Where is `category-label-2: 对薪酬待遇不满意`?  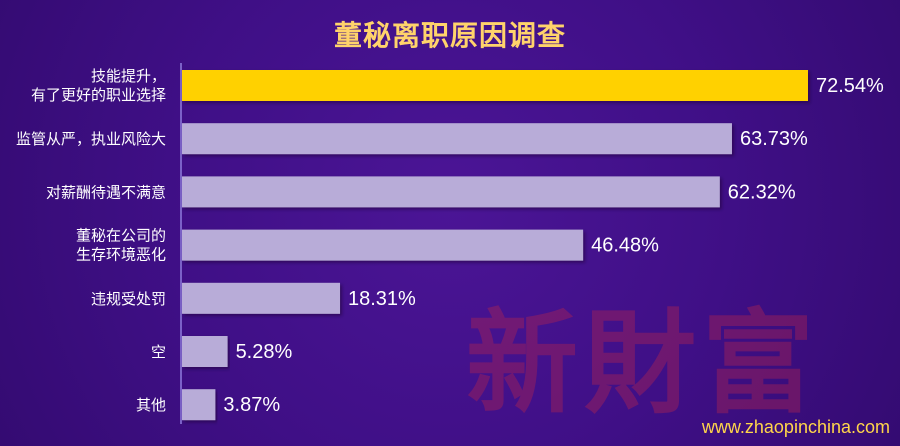
category-label-2: 对薪酬待遇不满意 is located at coordinates (106, 192).